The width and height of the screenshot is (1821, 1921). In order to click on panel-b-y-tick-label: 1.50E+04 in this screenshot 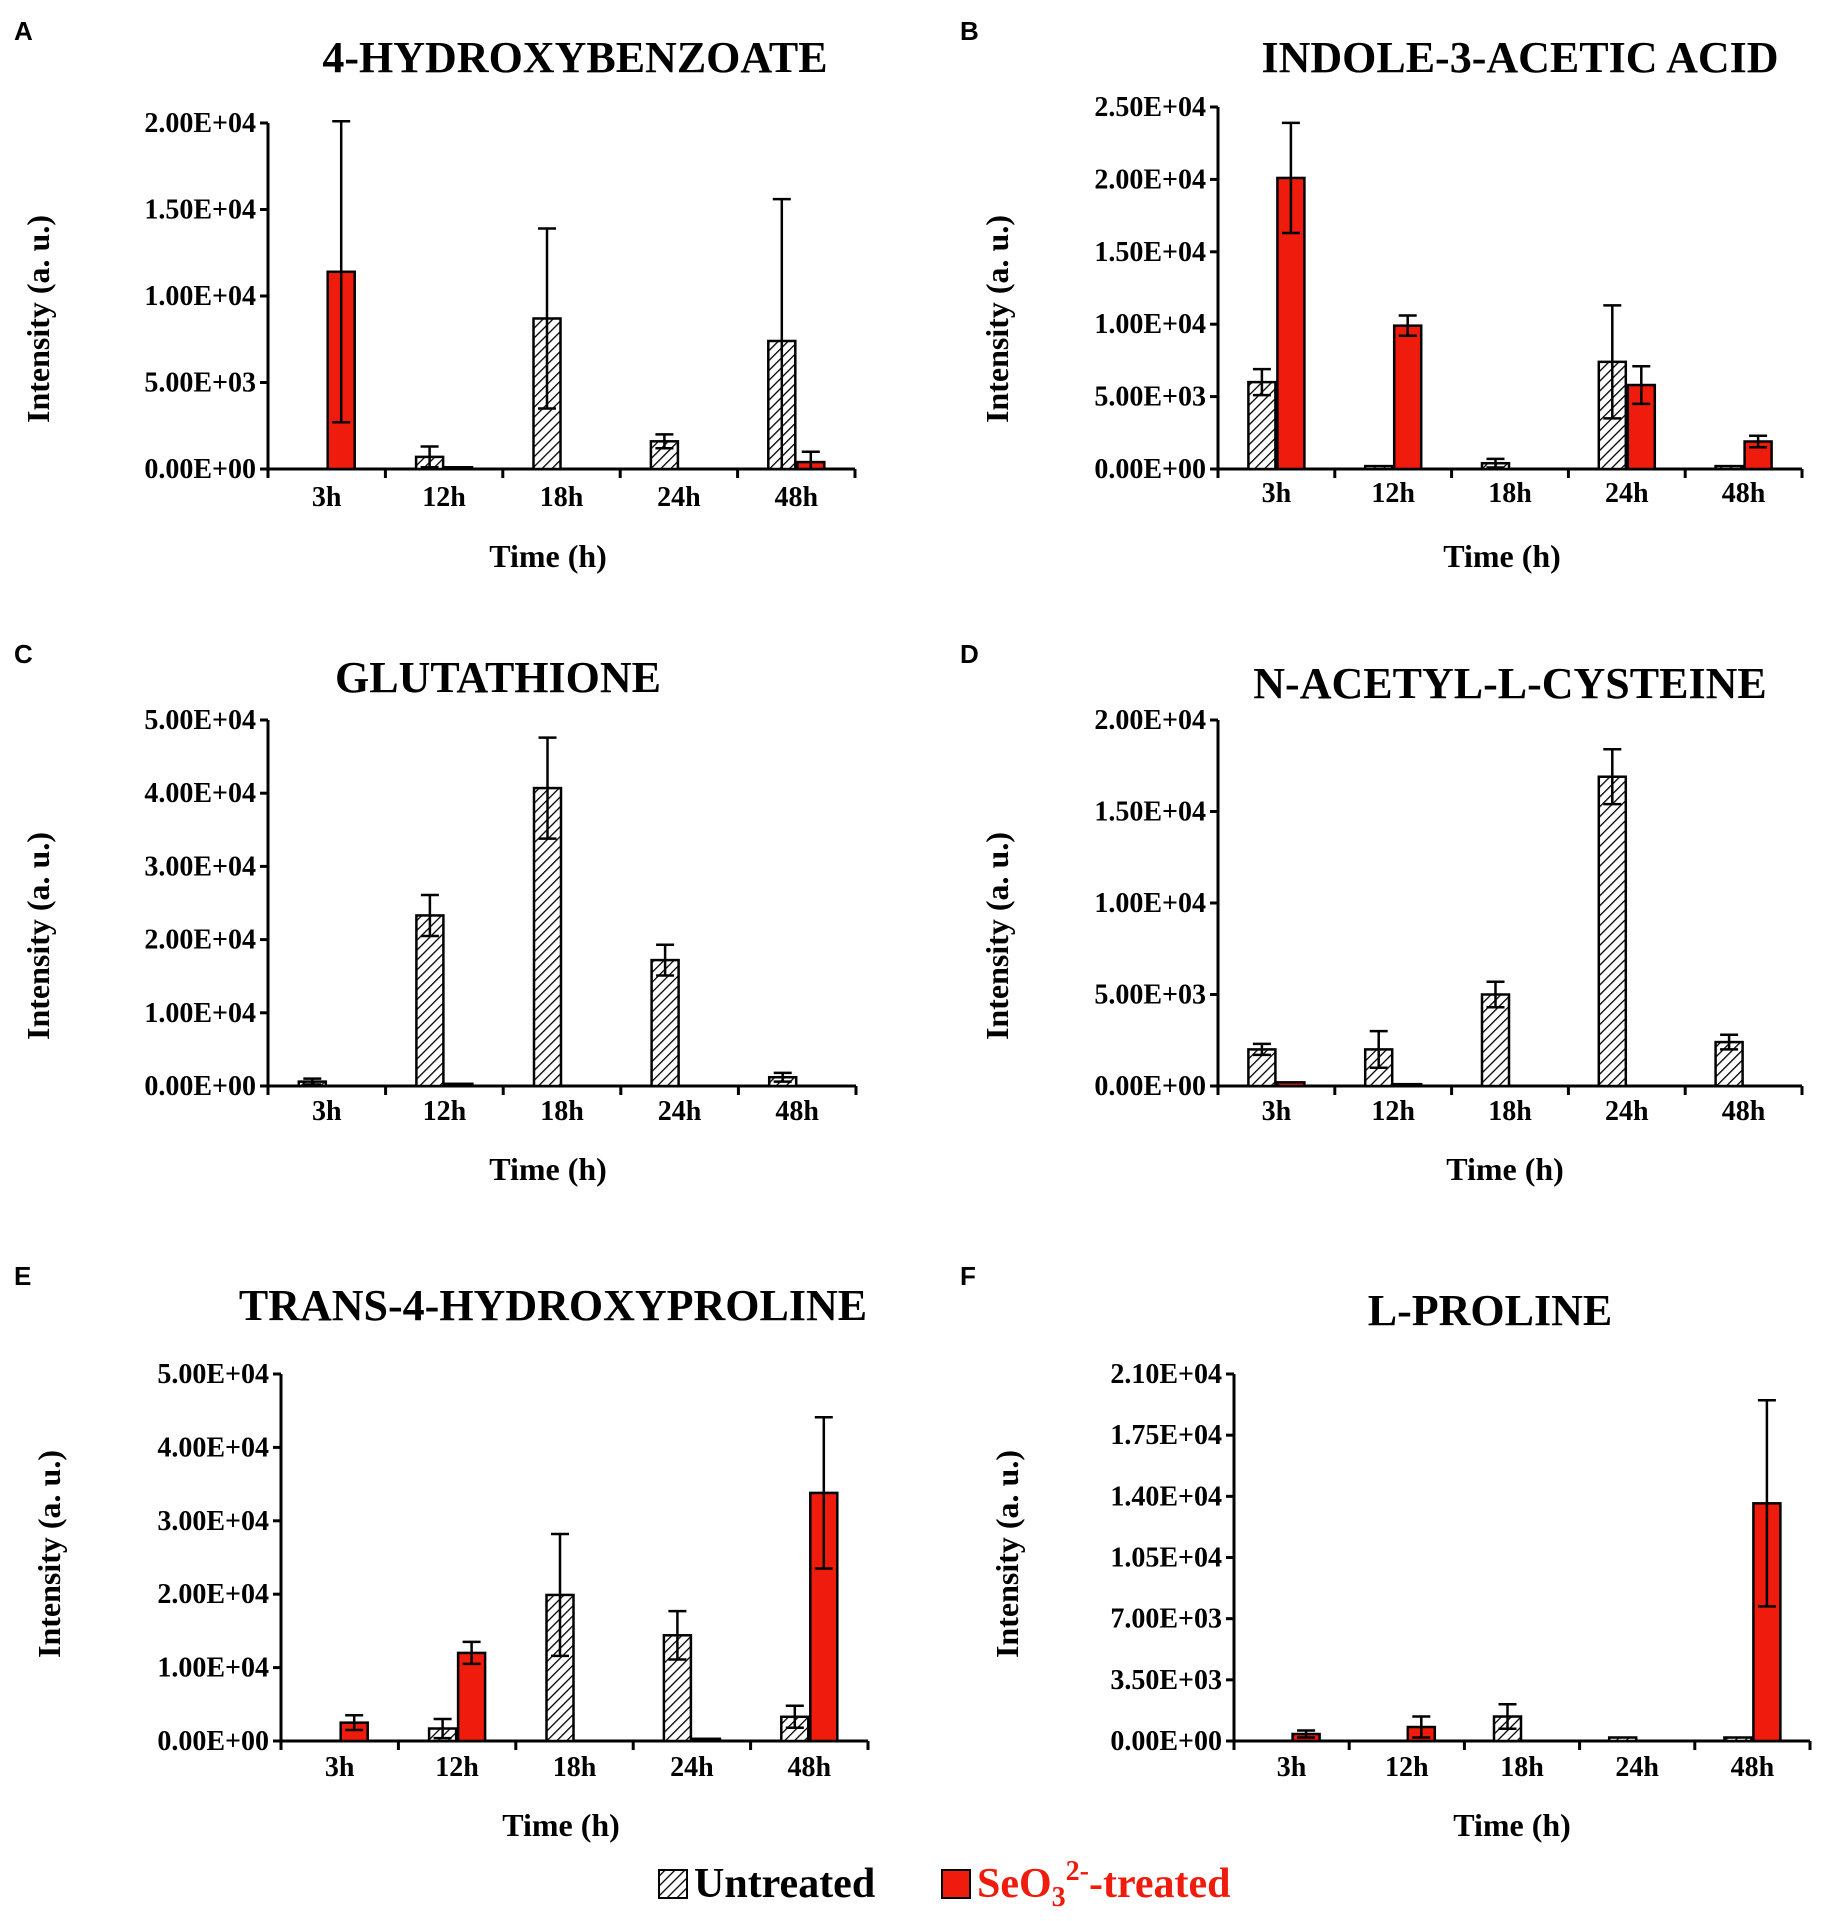, I will do `click(1150, 252)`.